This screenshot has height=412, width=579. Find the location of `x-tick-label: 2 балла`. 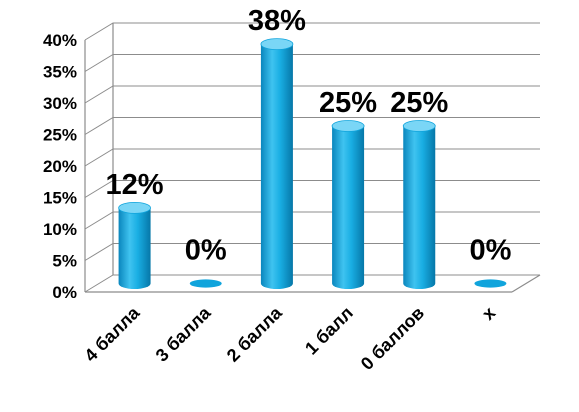

x-tick-label: 2 балла is located at coordinates (255, 334).